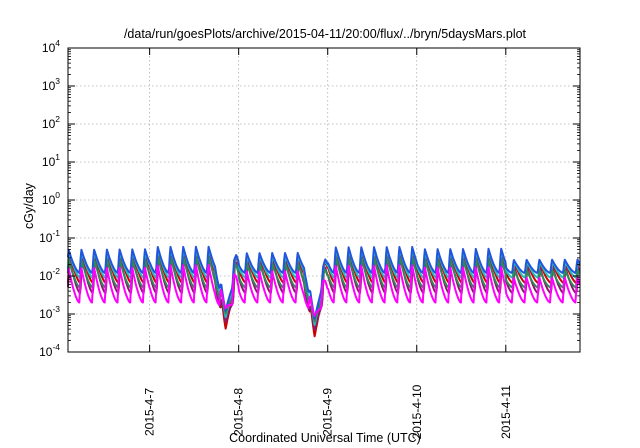 This screenshot has height=448, width=640. Describe the element at coordinates (49, 236) in the screenshot. I see `y-tick-label: 10⁻¹` at that location.